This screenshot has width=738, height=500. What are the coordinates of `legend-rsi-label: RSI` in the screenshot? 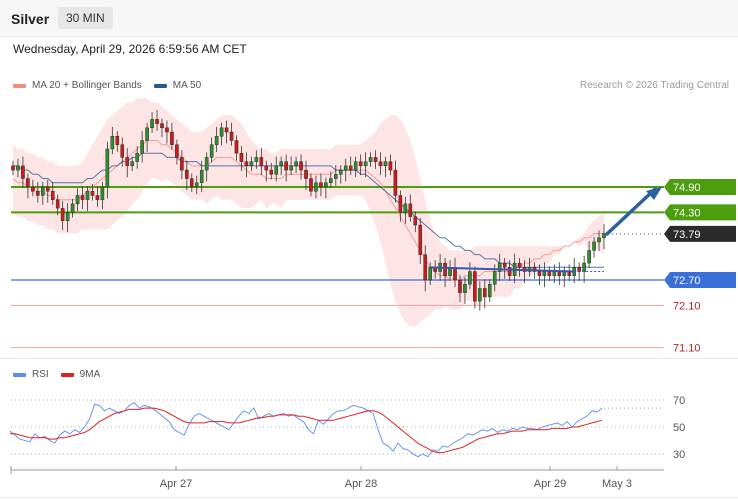 It's located at (40, 374).